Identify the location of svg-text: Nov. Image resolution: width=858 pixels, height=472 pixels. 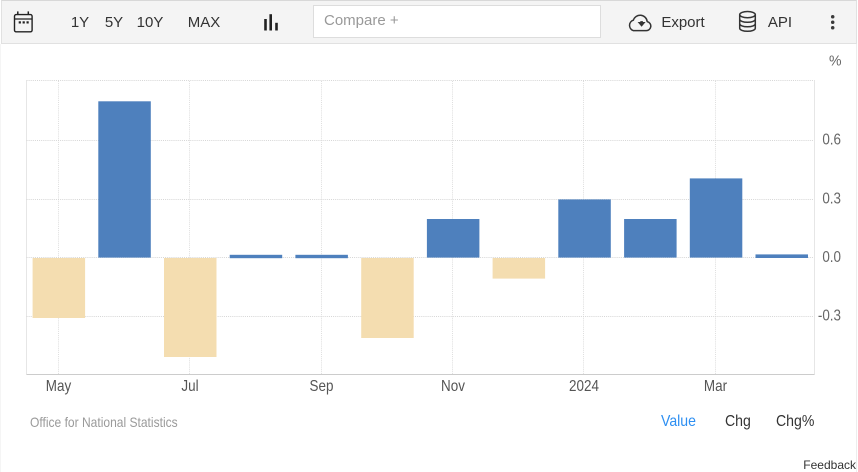
(453, 386).